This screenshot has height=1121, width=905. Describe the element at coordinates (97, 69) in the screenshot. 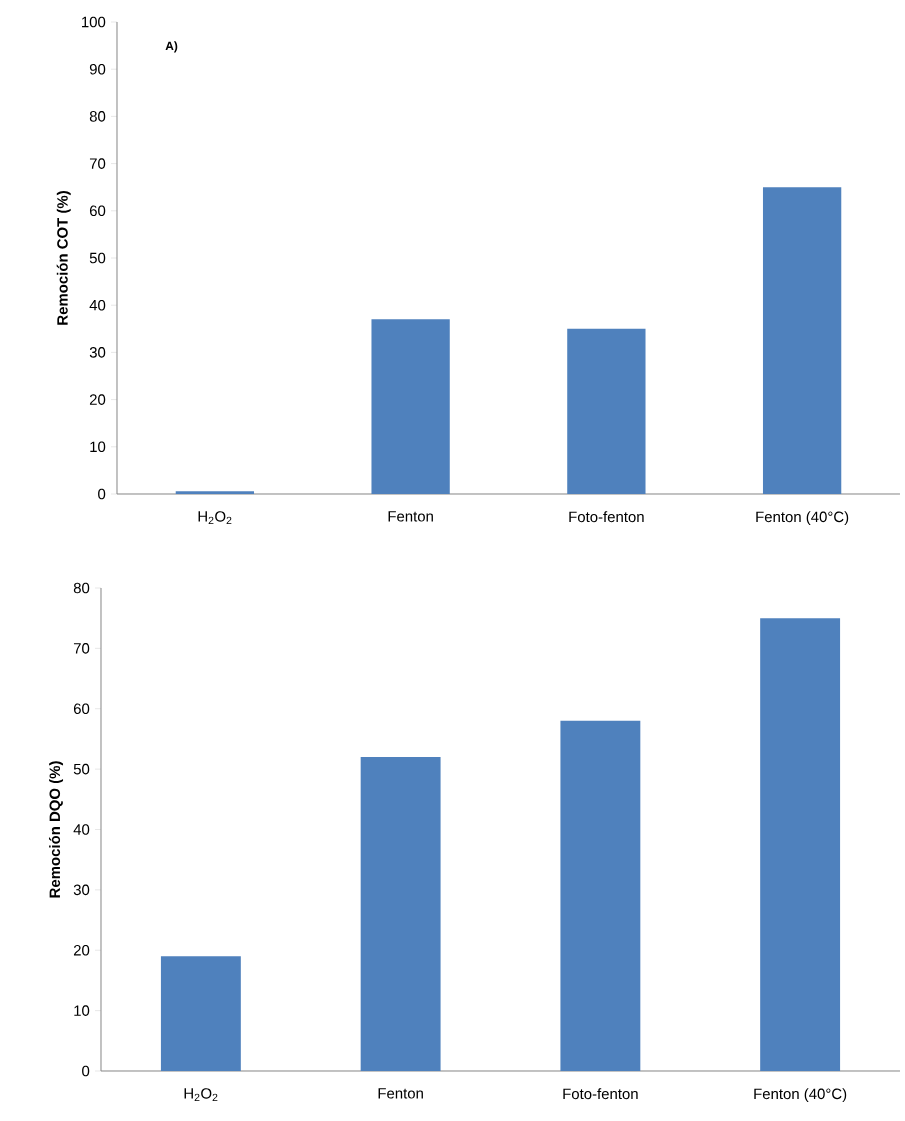

I see `y-tick-label: 90` at that location.